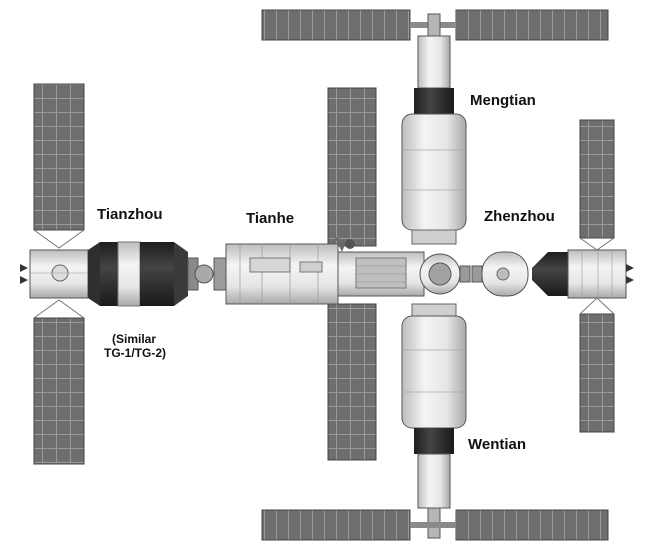  Describe the element at coordinates (270, 218) in the screenshot. I see `label-tianhe: Tianhe` at that location.